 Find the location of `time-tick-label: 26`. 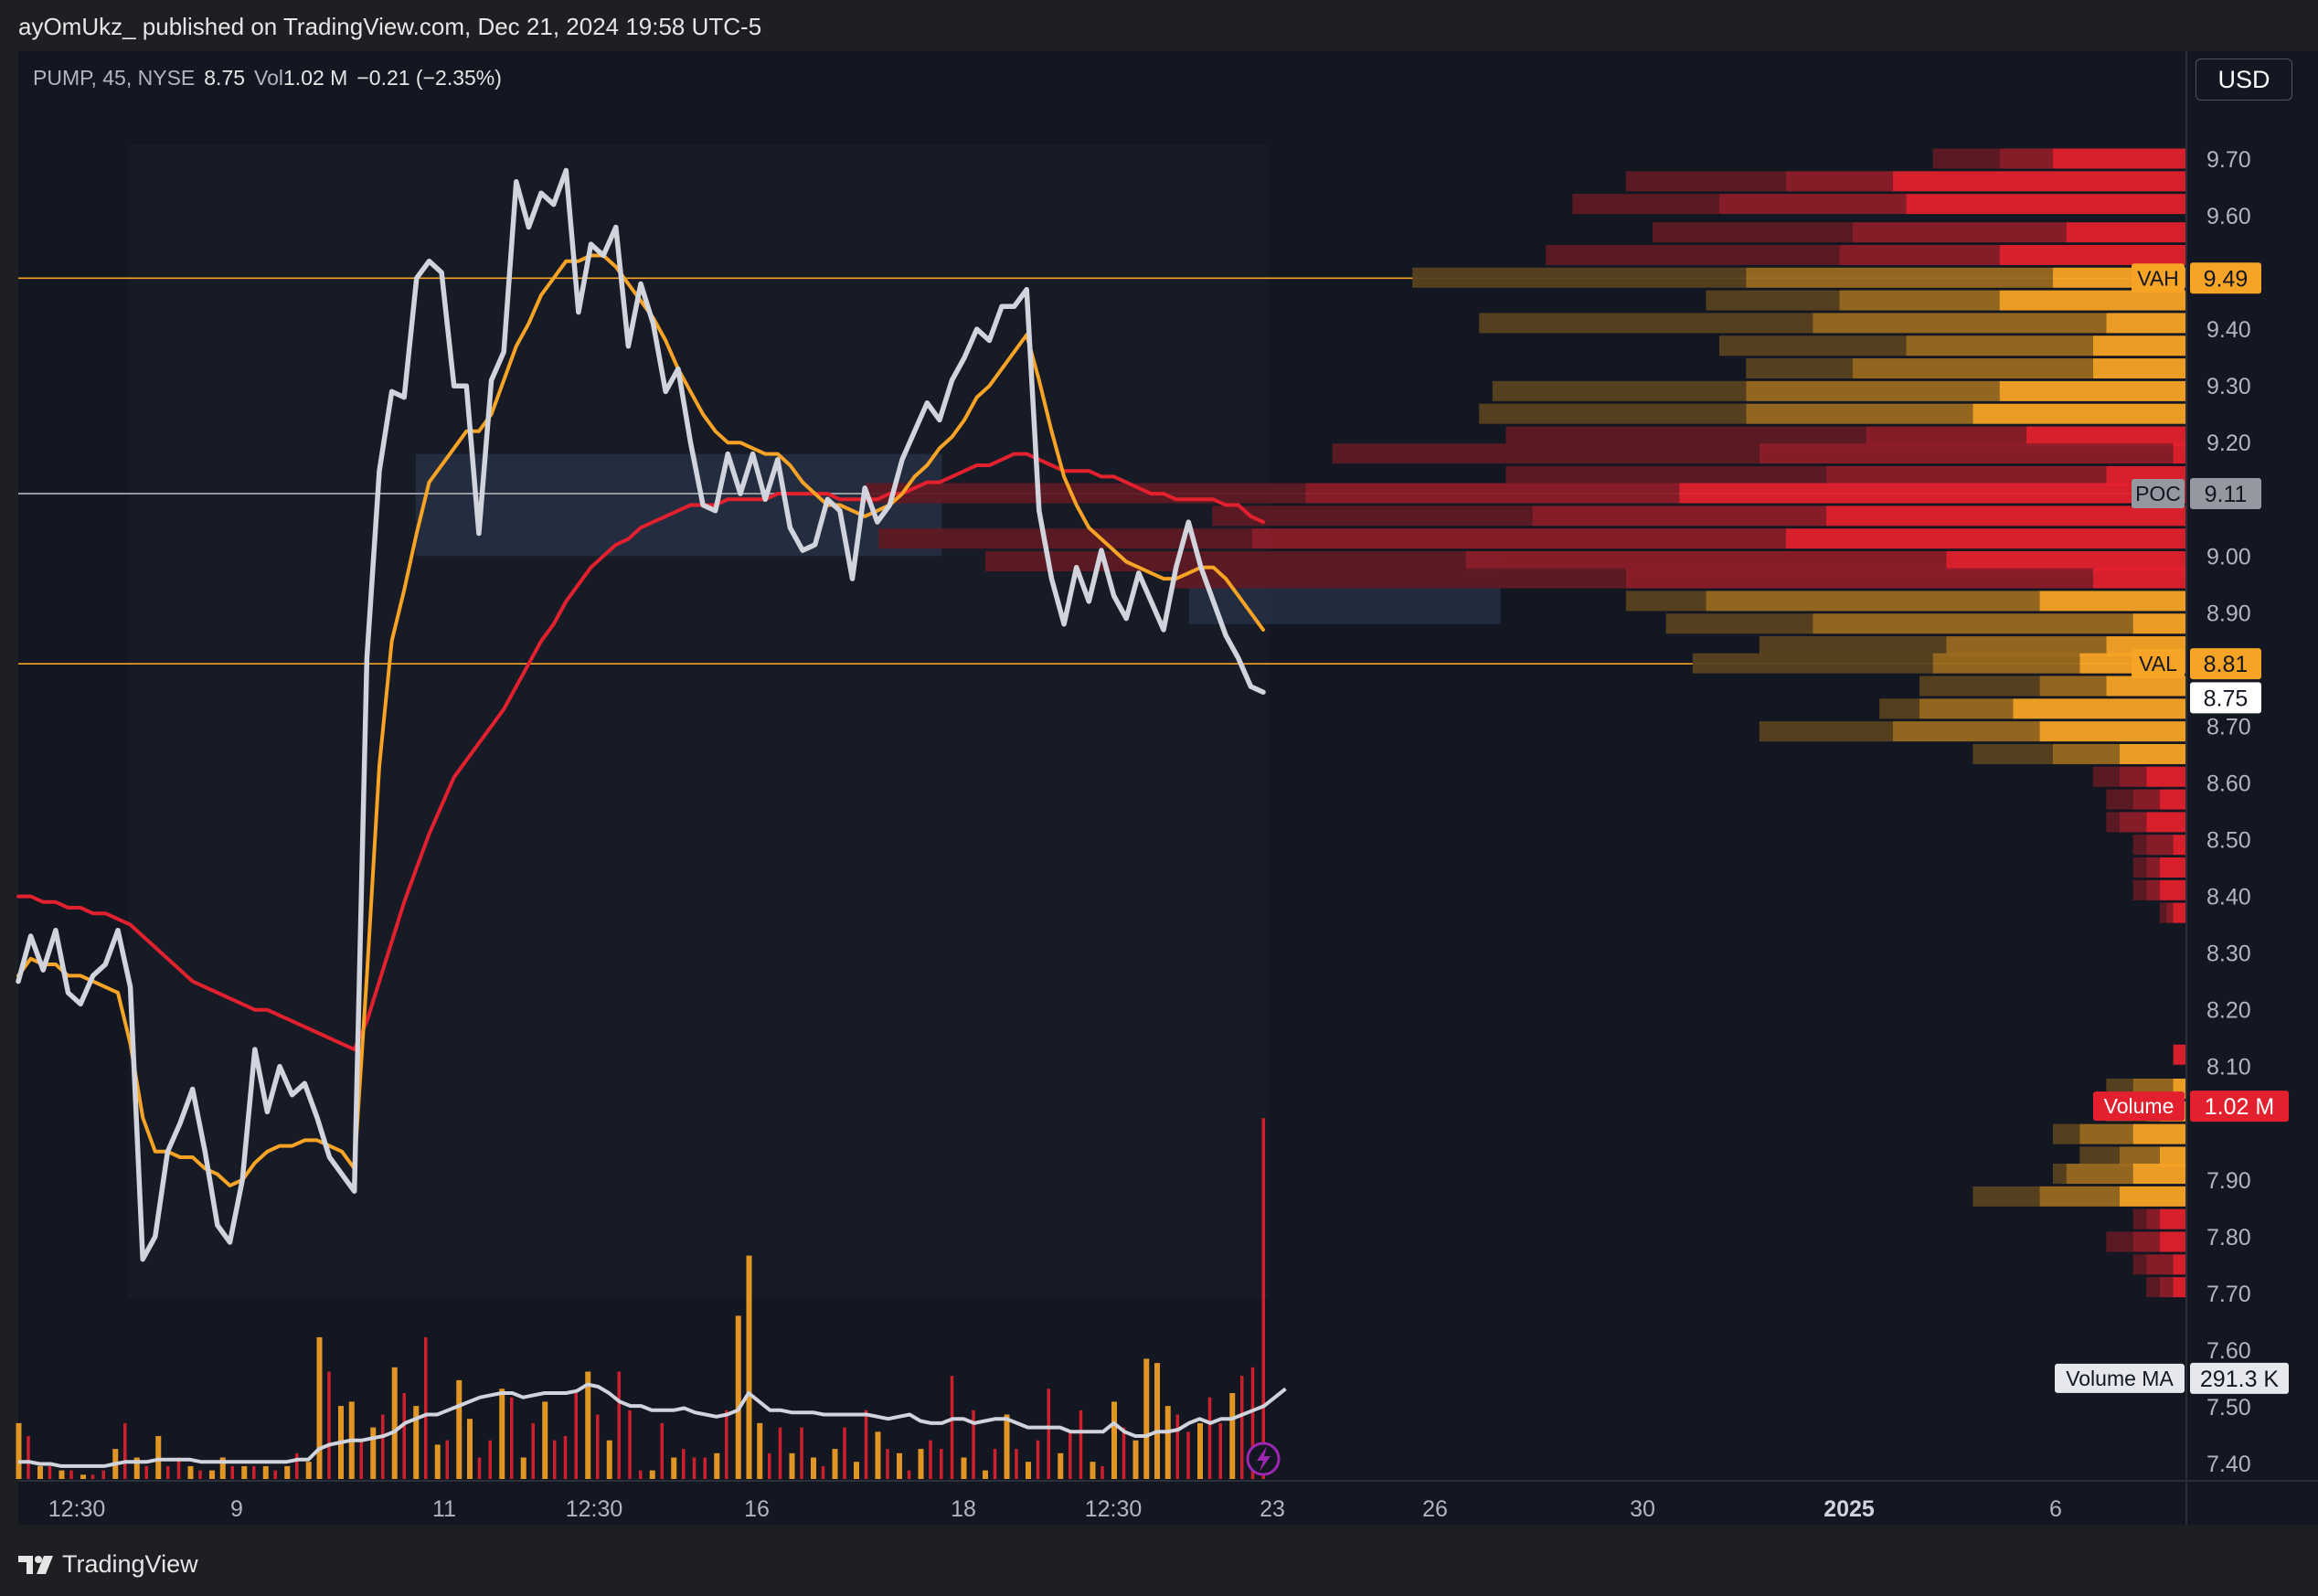

time-tick-label: 26 is located at coordinates (1435, 1509).